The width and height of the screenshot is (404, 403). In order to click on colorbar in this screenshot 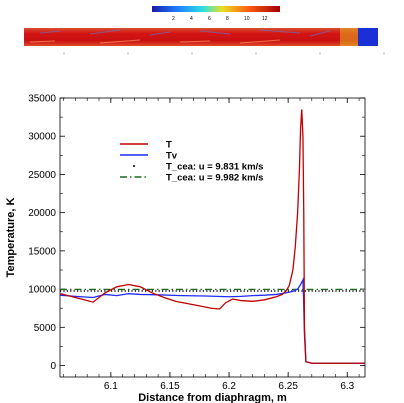, I will do `click(216, 9)`.